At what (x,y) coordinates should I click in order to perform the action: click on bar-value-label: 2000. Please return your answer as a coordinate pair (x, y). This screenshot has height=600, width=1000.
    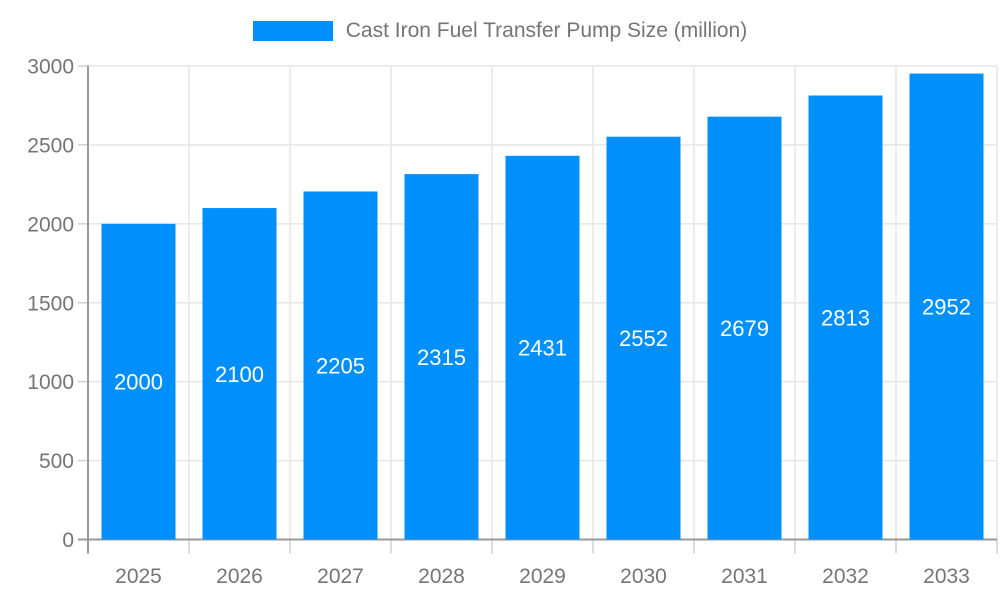
    Looking at the image, I should click on (138, 382).